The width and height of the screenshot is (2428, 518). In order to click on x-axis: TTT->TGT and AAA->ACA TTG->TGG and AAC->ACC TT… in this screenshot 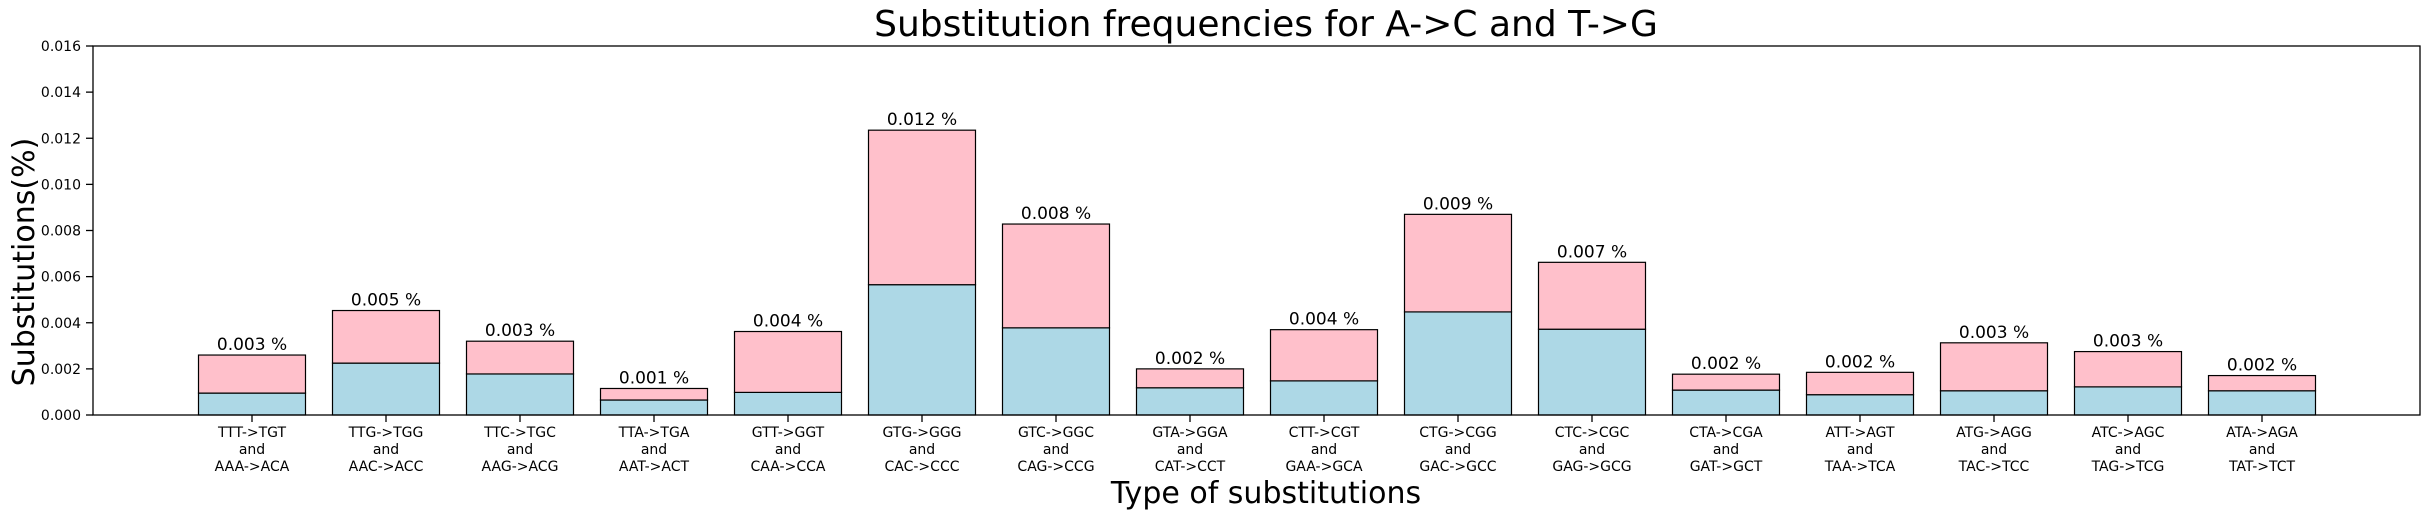, I will do `click(1256, 445)`.